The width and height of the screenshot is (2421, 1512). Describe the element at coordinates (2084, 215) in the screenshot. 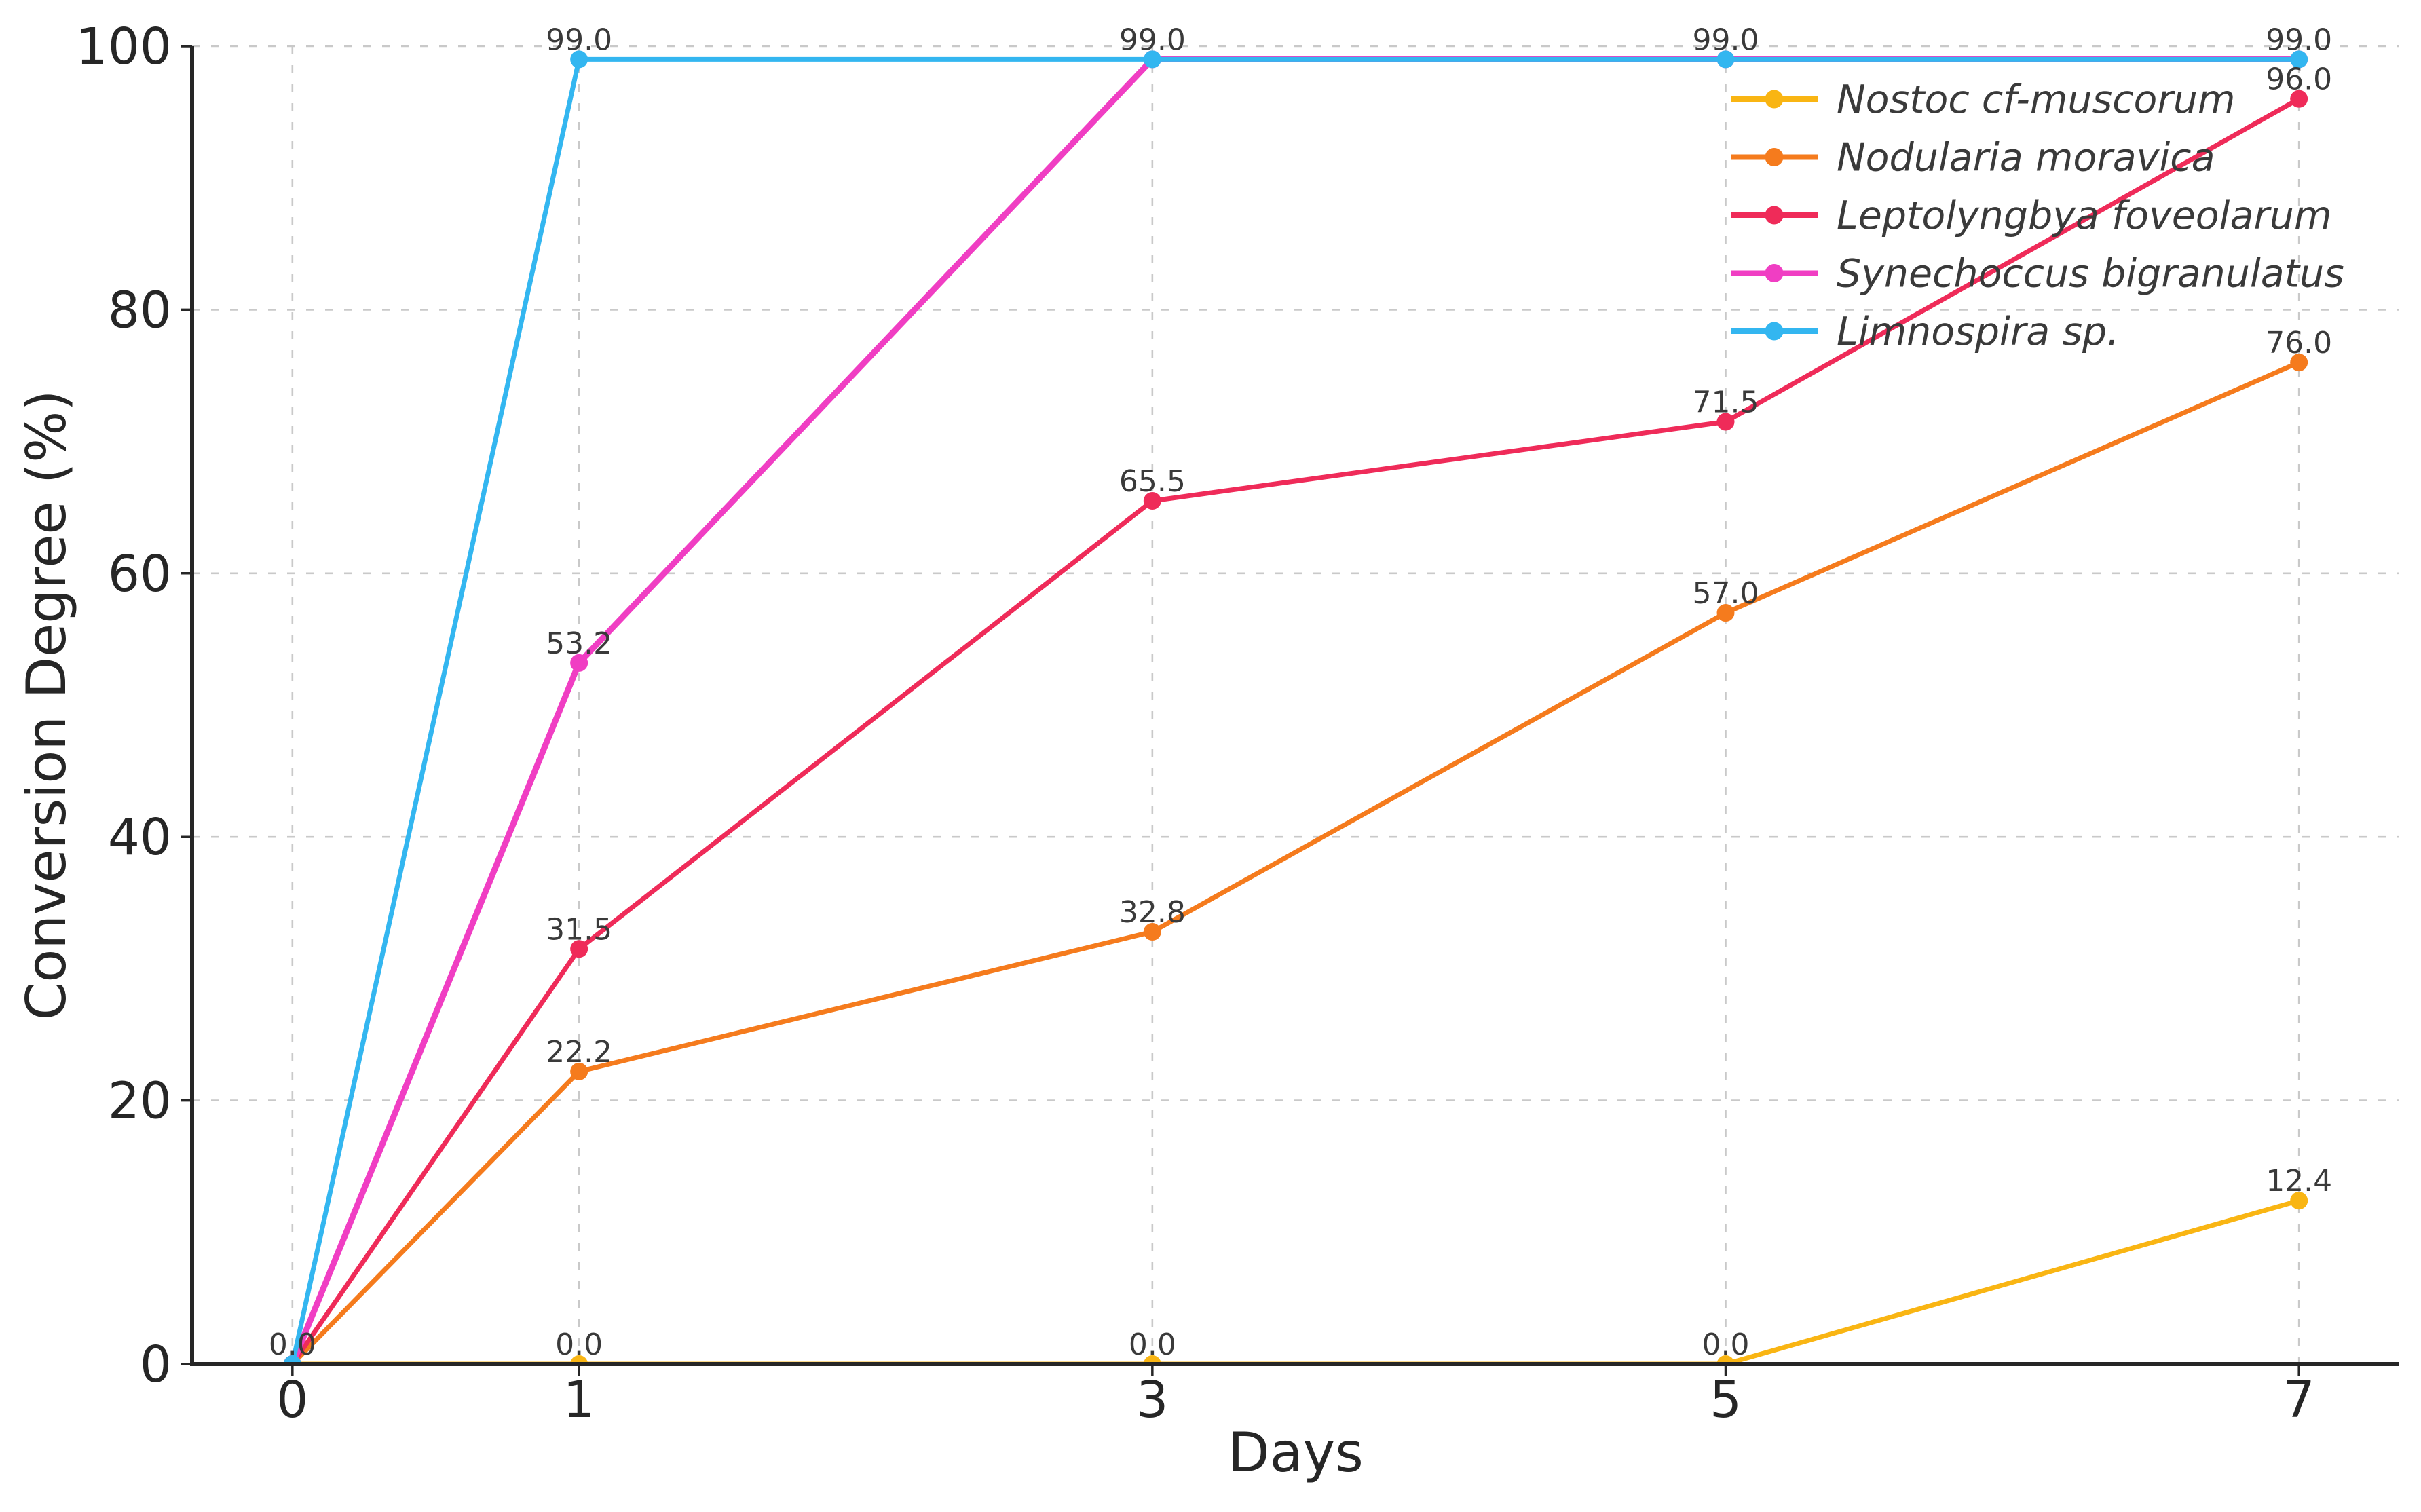

I see `legend-label: Leptolyngbya foveolarum` at that location.